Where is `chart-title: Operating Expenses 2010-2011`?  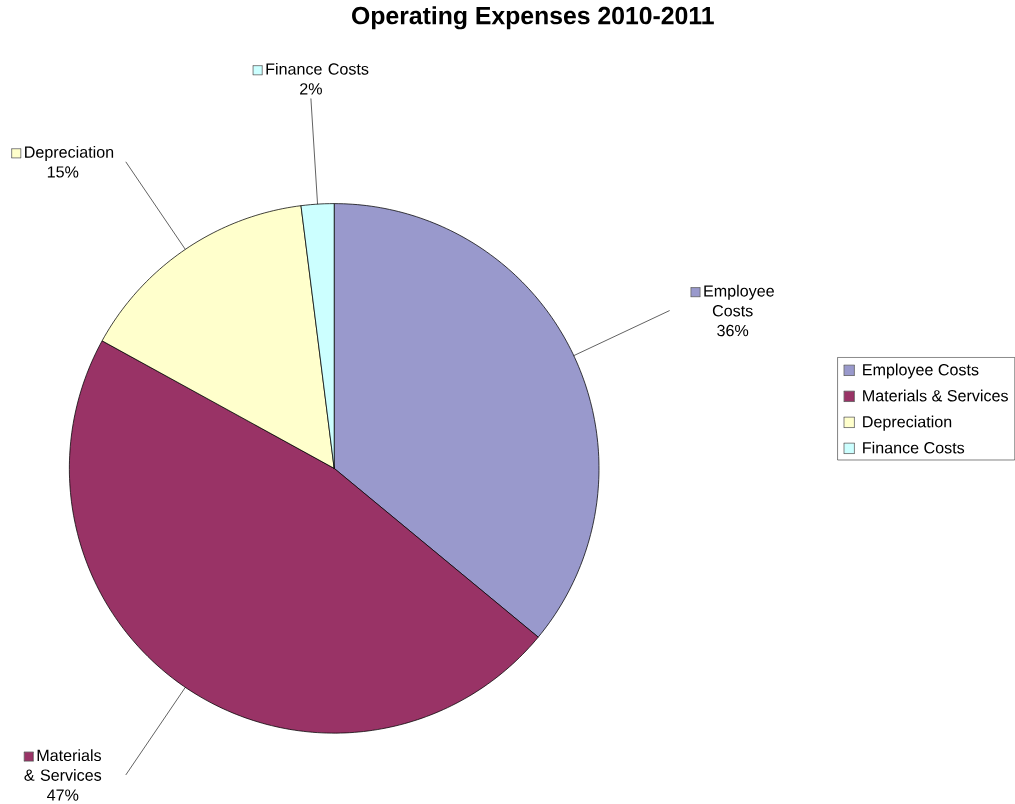
chart-title: Operating Expenses 2010-2011 is located at coordinates (533, 18).